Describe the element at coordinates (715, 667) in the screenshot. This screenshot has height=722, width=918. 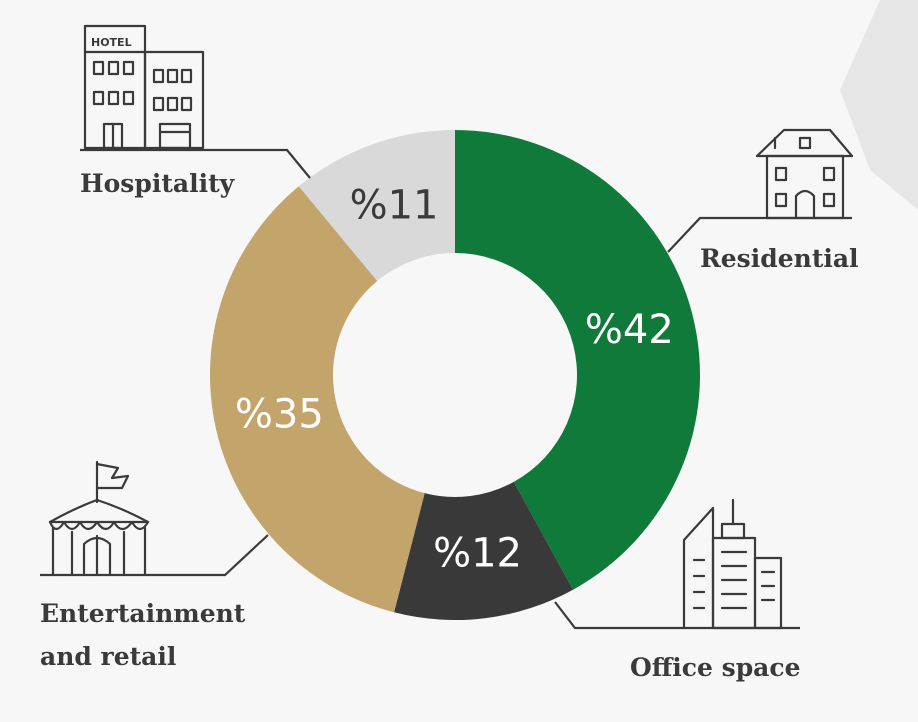
I see `office-label: Office space` at that location.